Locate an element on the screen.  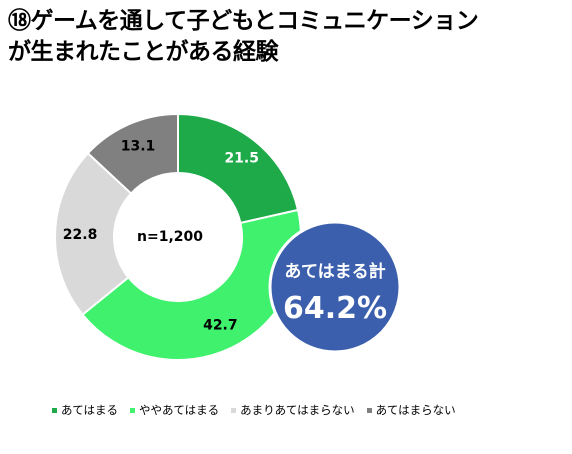
chart-title-line2: が生まれたことがある経験 is located at coordinates (143, 52).